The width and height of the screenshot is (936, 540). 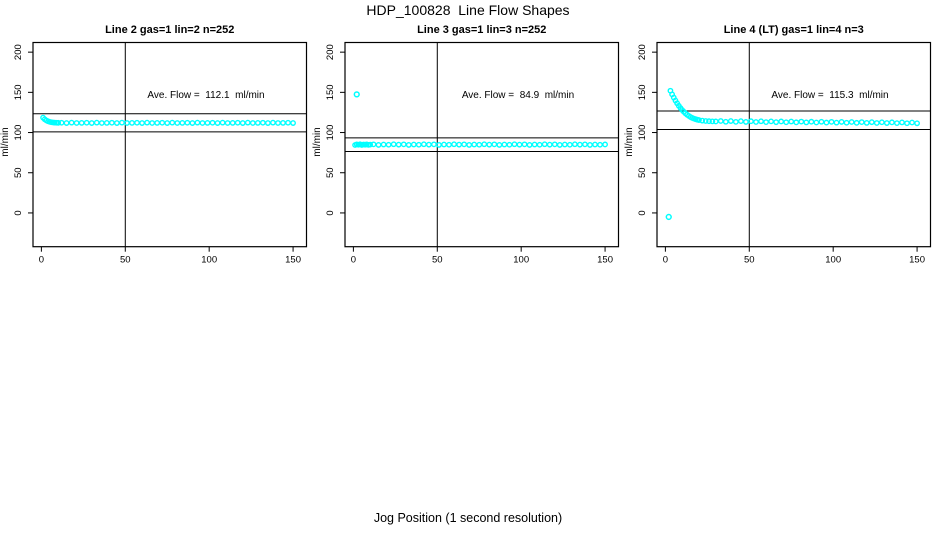 I want to click on subplot-title: Line 3 gas=1 lin=3 n=252, so click(x=481, y=30).